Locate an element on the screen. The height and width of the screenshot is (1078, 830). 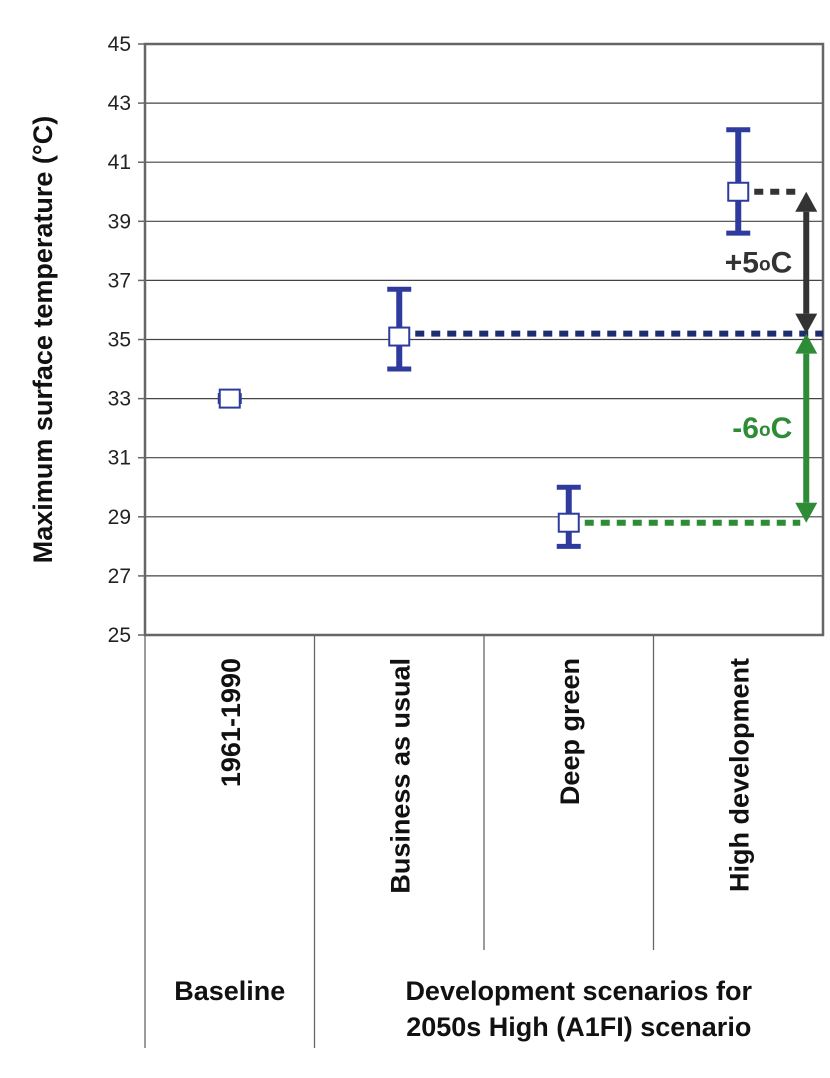
y-tick-label: 29 is located at coordinates (119, 517).